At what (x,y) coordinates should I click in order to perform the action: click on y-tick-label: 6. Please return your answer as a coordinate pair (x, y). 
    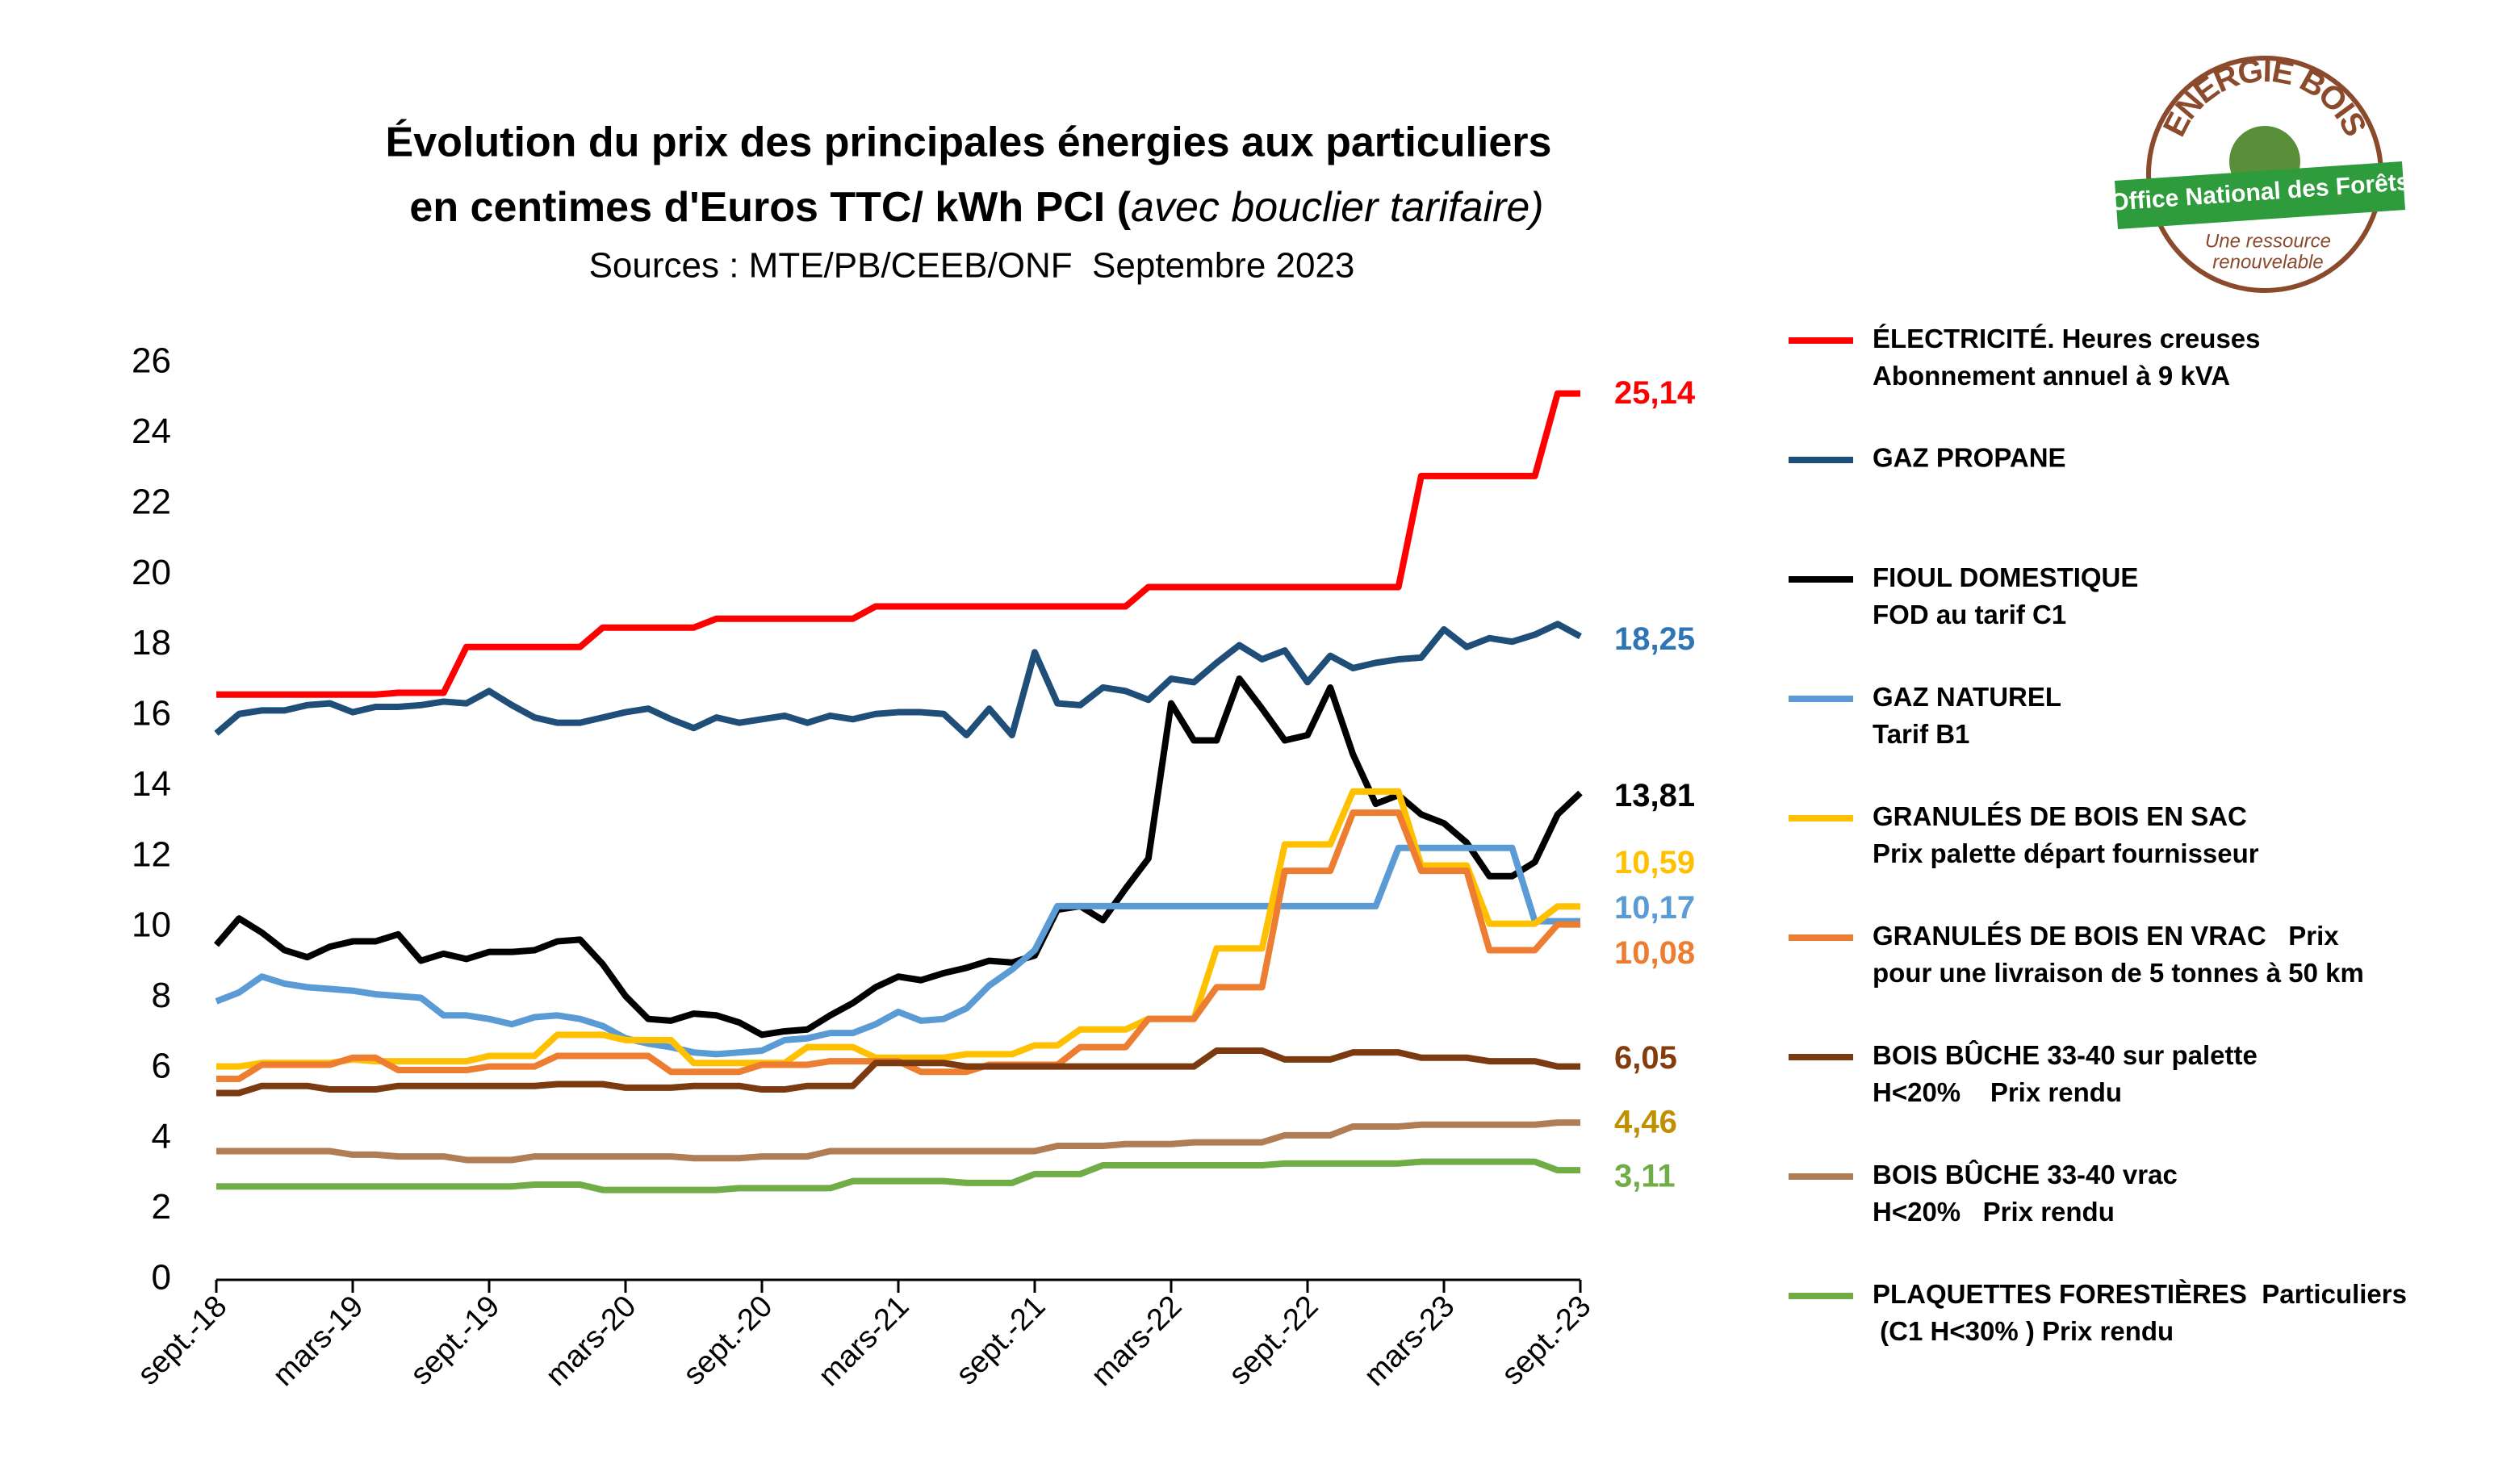
    Looking at the image, I should click on (161, 1065).